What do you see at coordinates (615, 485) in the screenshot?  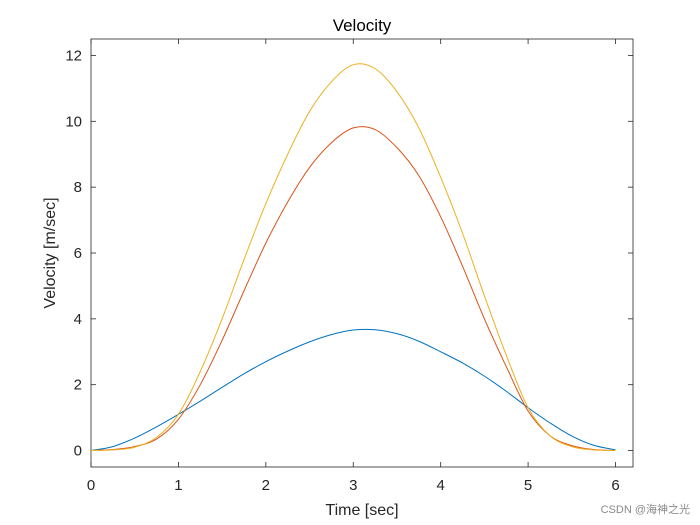 I see `x-tick-label: 6` at bounding box center [615, 485].